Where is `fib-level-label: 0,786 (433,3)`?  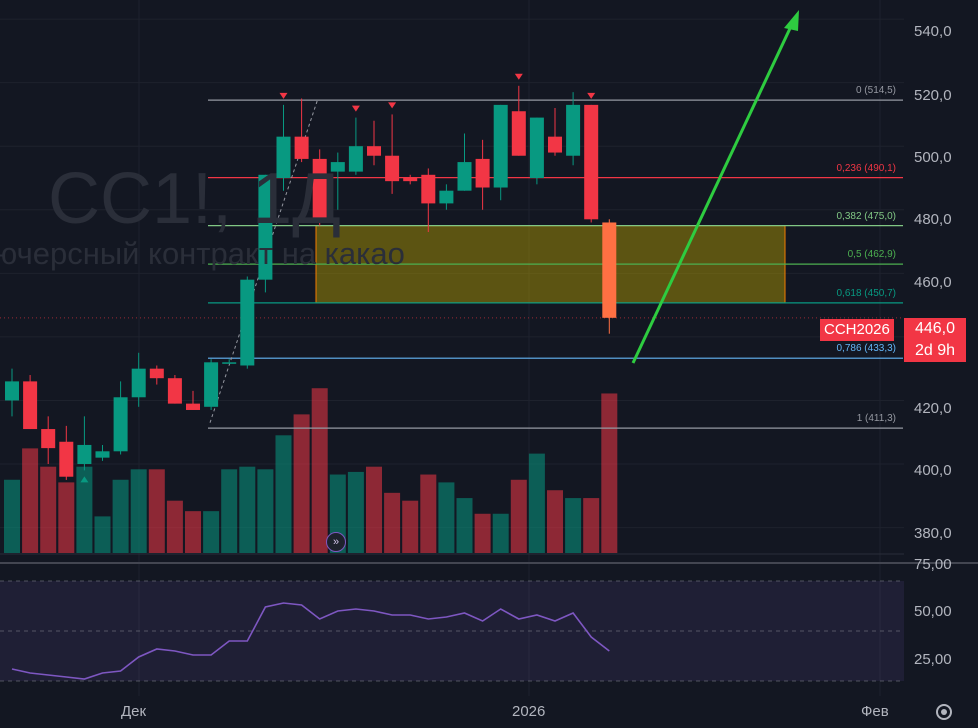 fib-level-label: 0,786 (433,3) is located at coordinates (866, 349).